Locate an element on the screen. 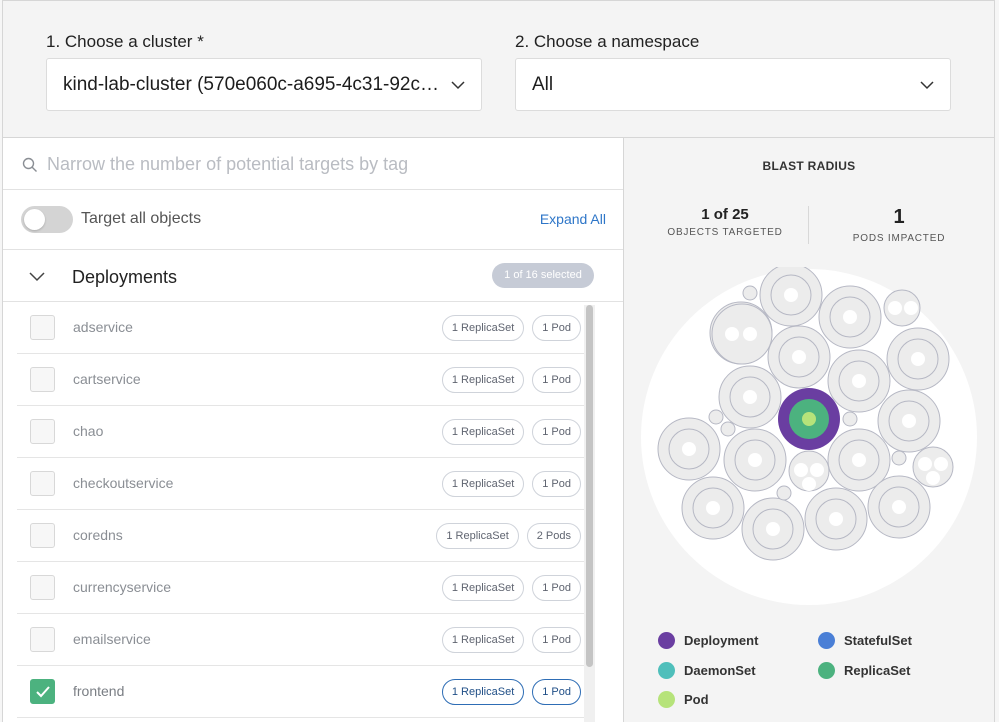 The height and width of the screenshot is (722, 999). pods-impacted-stat: 1 PODS IMPACTED is located at coordinates (899, 225).